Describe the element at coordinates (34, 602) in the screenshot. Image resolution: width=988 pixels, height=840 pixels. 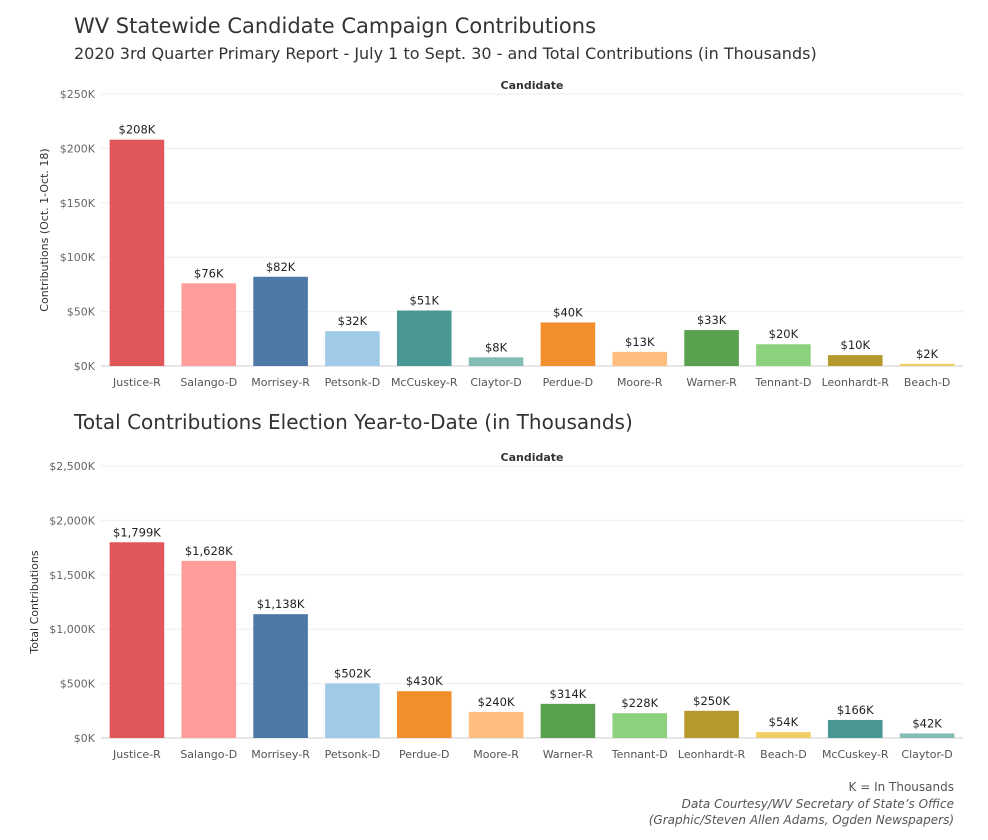
I see `y-axis-label: Total Contributions` at that location.